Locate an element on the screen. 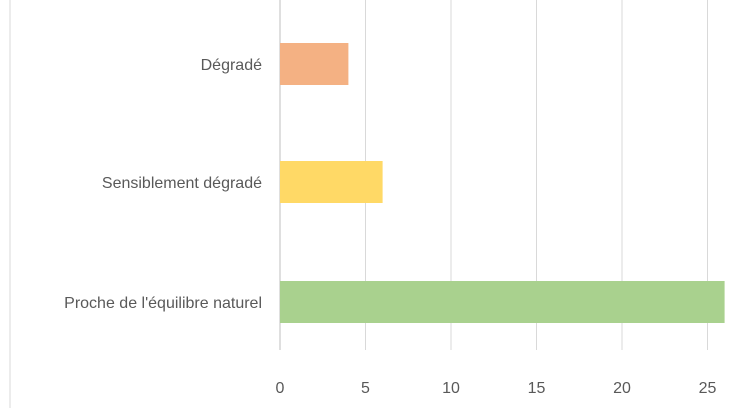 This screenshot has height=413, width=730. x-tick-label: 25 is located at coordinates (708, 388).